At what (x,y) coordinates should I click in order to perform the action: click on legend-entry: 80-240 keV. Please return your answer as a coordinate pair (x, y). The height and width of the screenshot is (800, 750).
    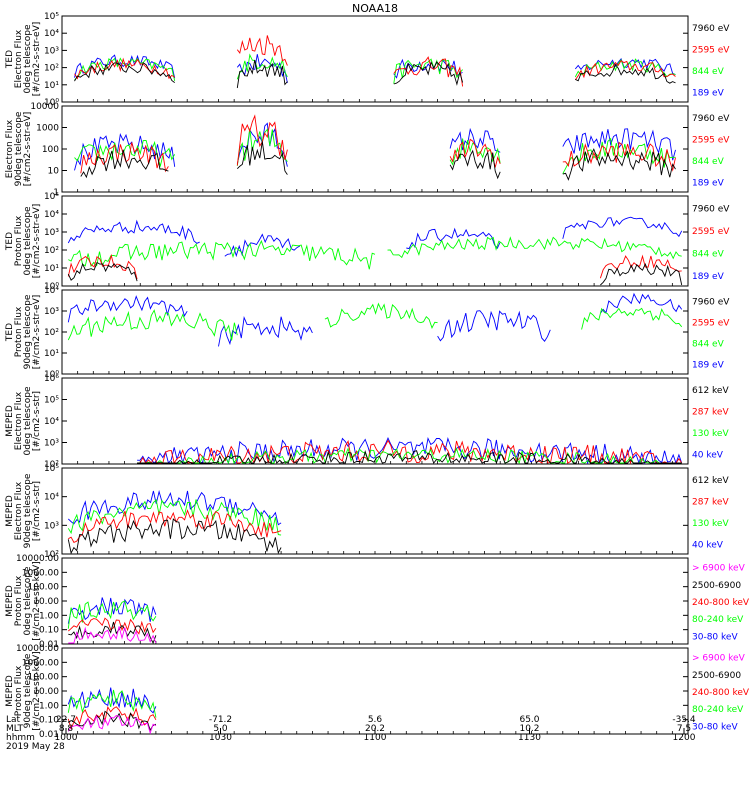
    Looking at the image, I should click on (718, 710).